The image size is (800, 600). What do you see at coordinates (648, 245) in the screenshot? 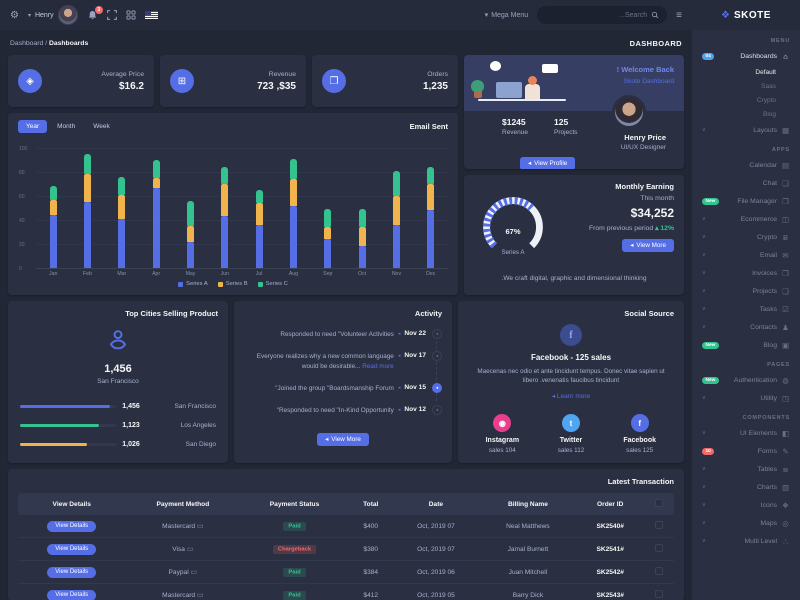
I see `view-more-button: ◂ View More` at bounding box center [648, 245].